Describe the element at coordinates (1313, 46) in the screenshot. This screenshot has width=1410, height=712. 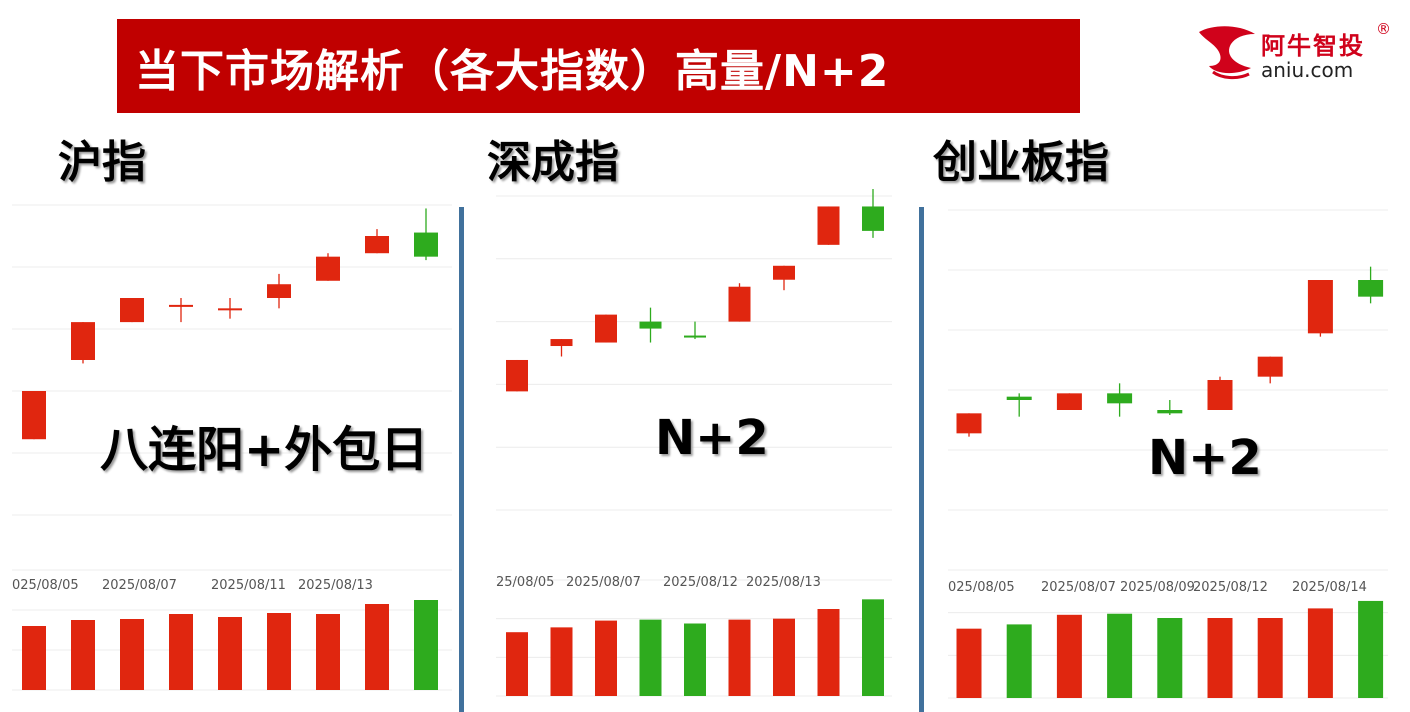
I see `logo-name-cn: 阿牛智投` at that location.